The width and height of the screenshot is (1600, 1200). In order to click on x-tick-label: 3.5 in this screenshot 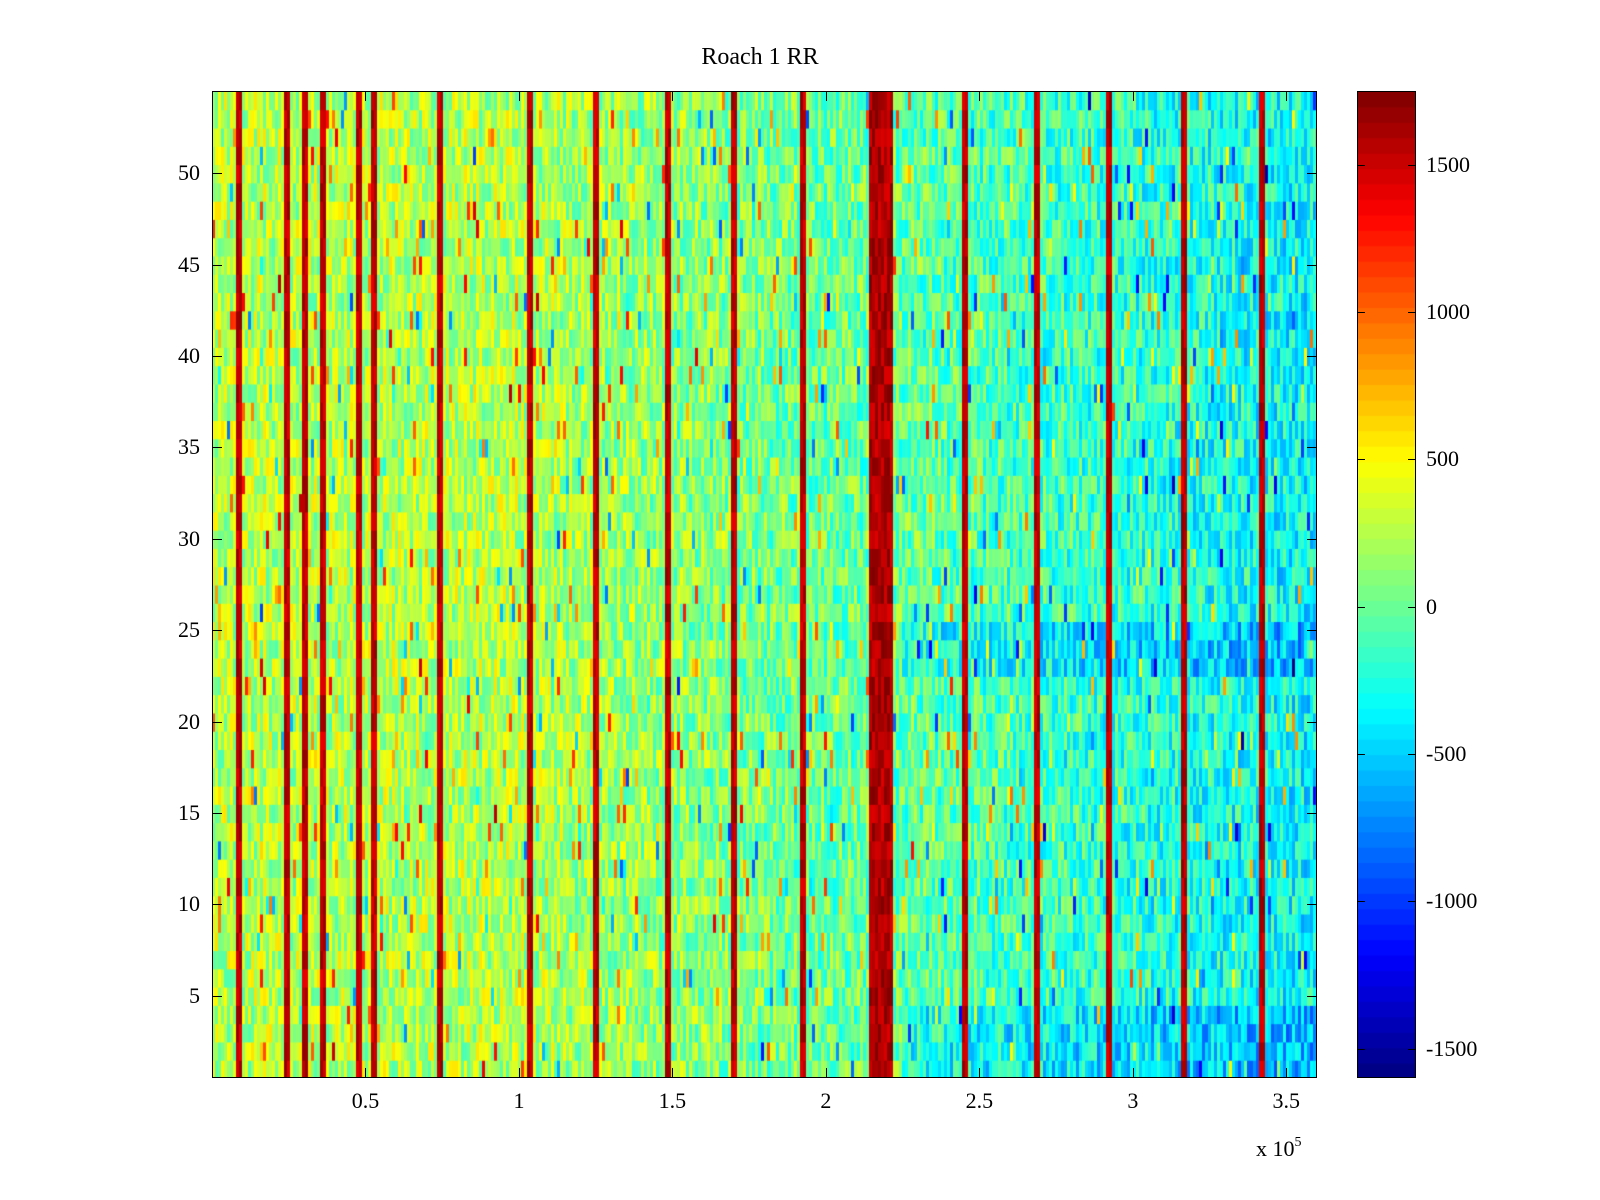, I will do `click(1286, 1100)`.